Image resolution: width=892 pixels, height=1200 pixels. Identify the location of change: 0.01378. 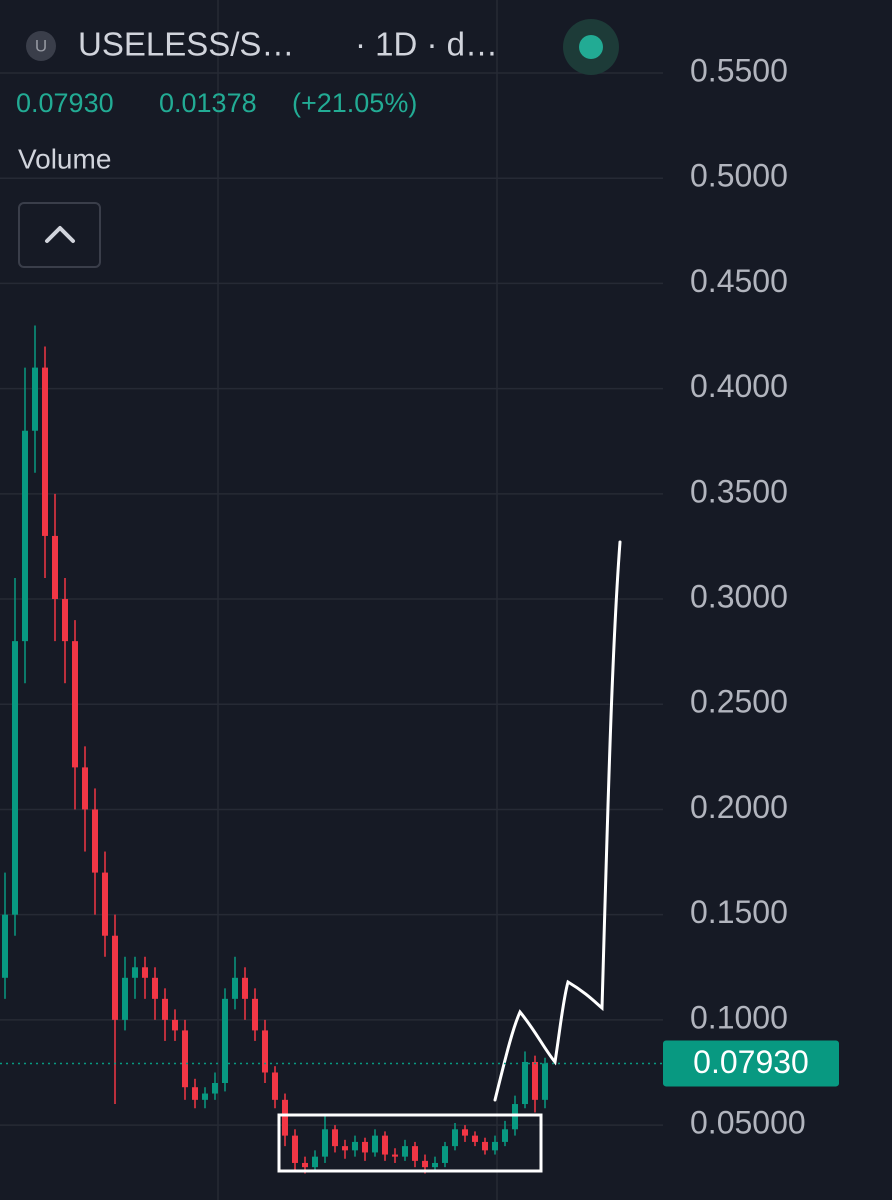
(208, 103).